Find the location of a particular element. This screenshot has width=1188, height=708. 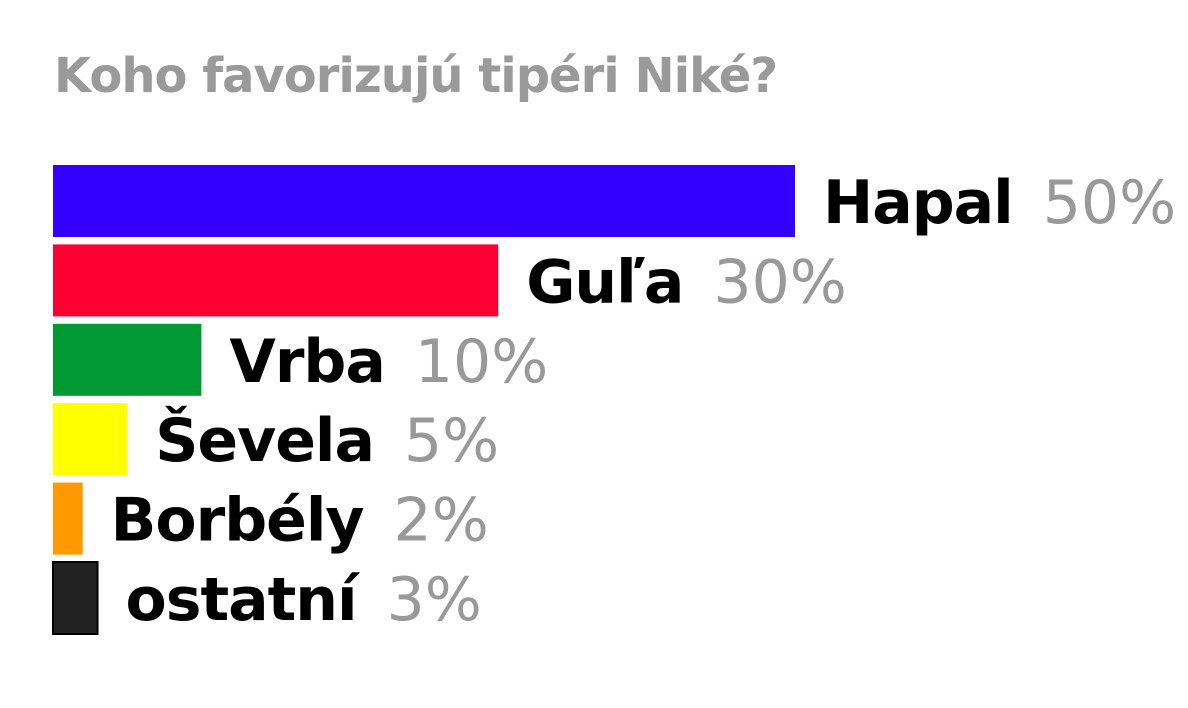

category-label: Ševela is located at coordinates (264, 440).